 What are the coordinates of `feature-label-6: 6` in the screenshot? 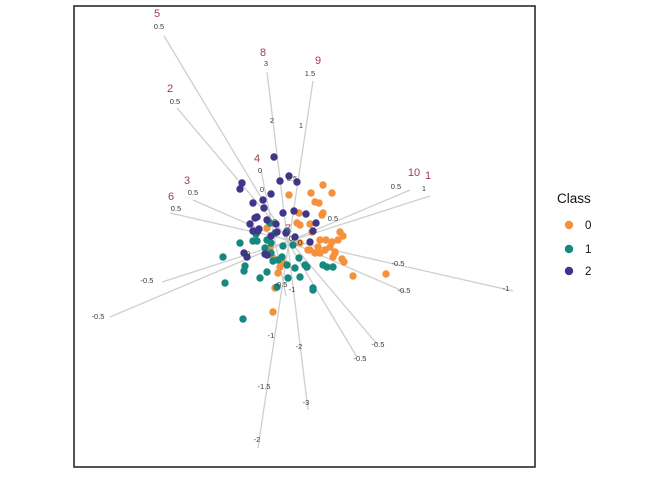 It's located at (171, 197).